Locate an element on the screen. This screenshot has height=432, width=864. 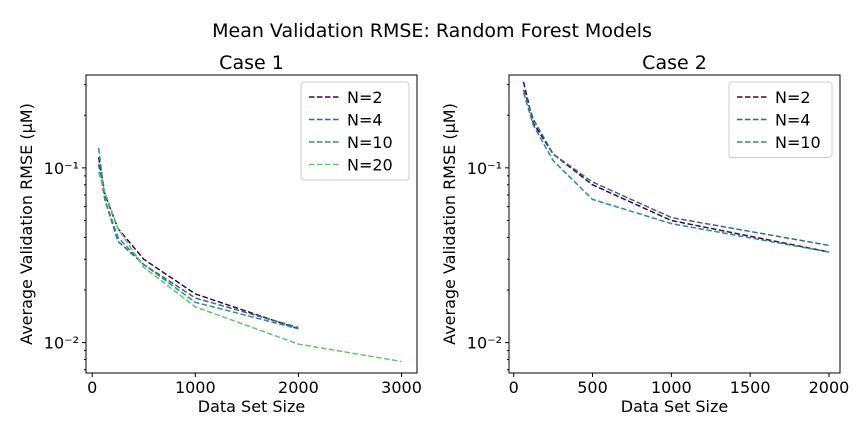
legend-entry: N=20 is located at coordinates (370, 165).